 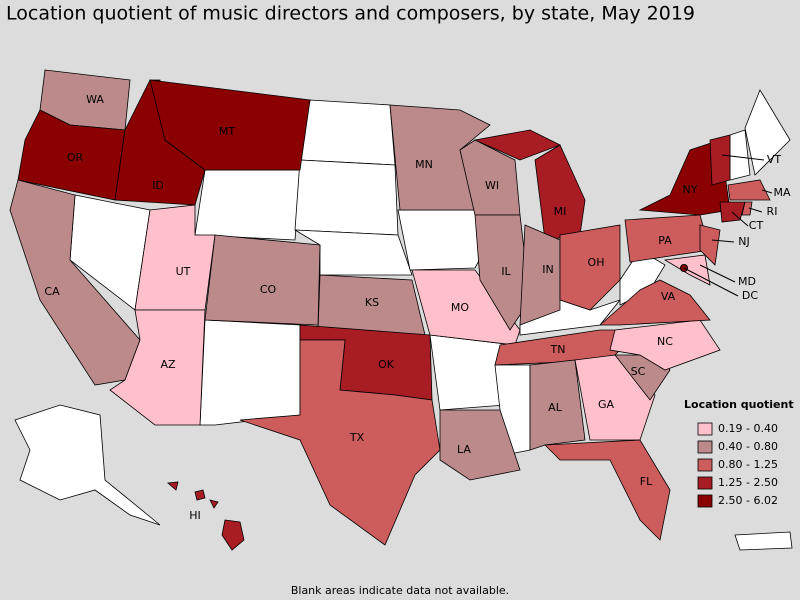 What do you see at coordinates (665, 341) in the screenshot?
I see `state-label: NC` at bounding box center [665, 341].